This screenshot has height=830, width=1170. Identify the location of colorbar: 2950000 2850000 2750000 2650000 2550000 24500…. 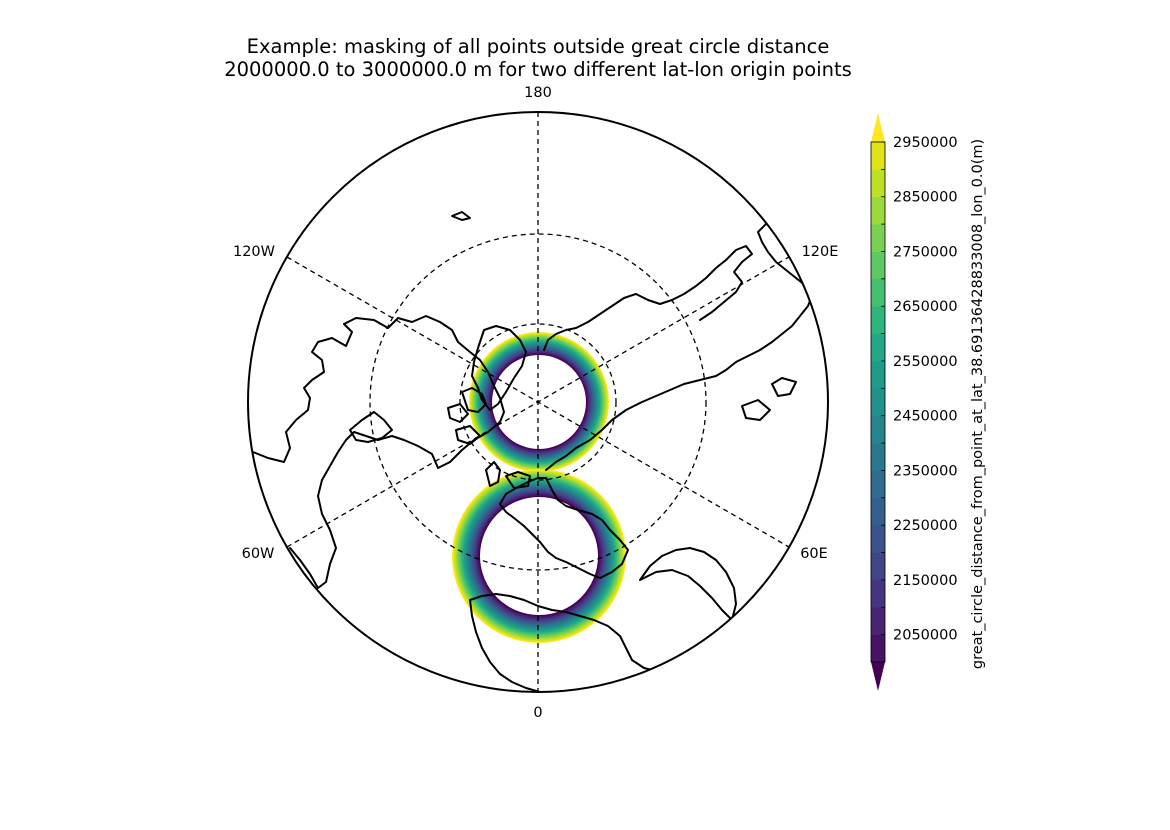
(928, 402).